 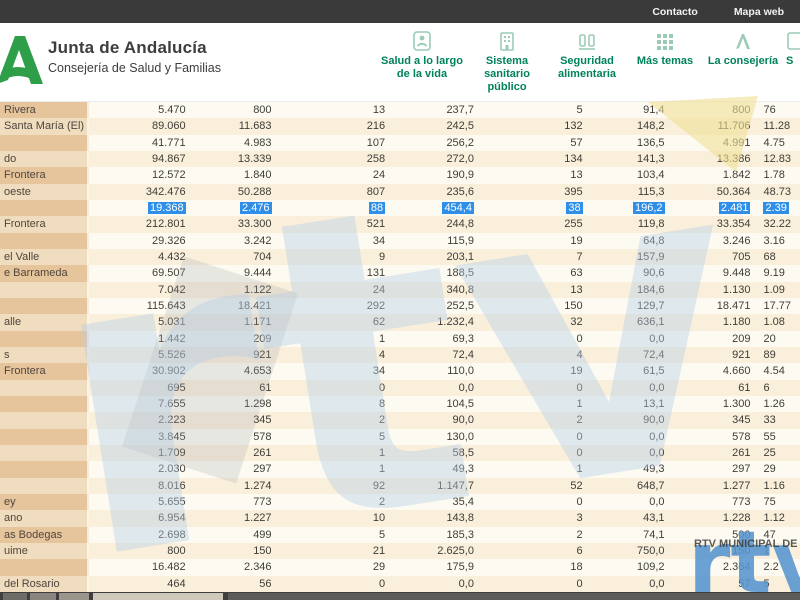 I want to click on table-cell: 10, so click(x=331, y=518).